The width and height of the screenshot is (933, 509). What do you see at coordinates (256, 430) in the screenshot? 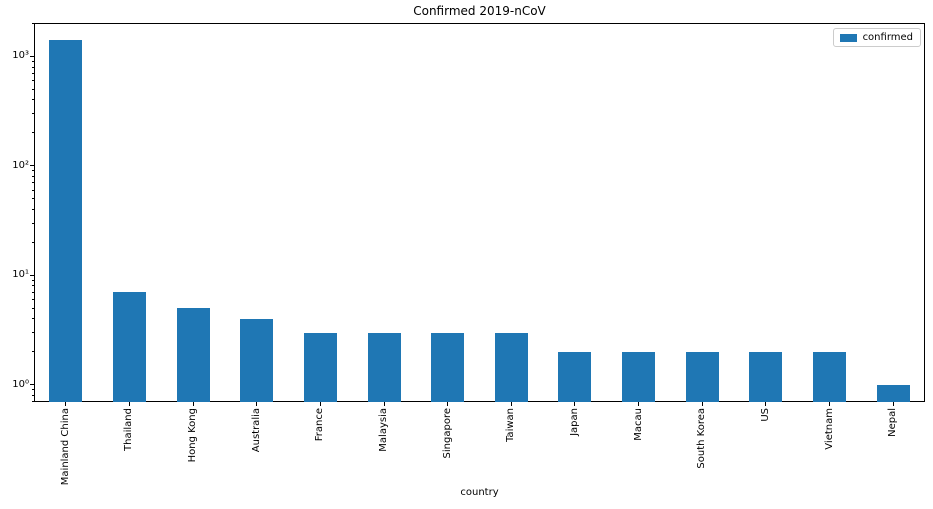
I see `x-tick-label: Australia` at bounding box center [256, 430].